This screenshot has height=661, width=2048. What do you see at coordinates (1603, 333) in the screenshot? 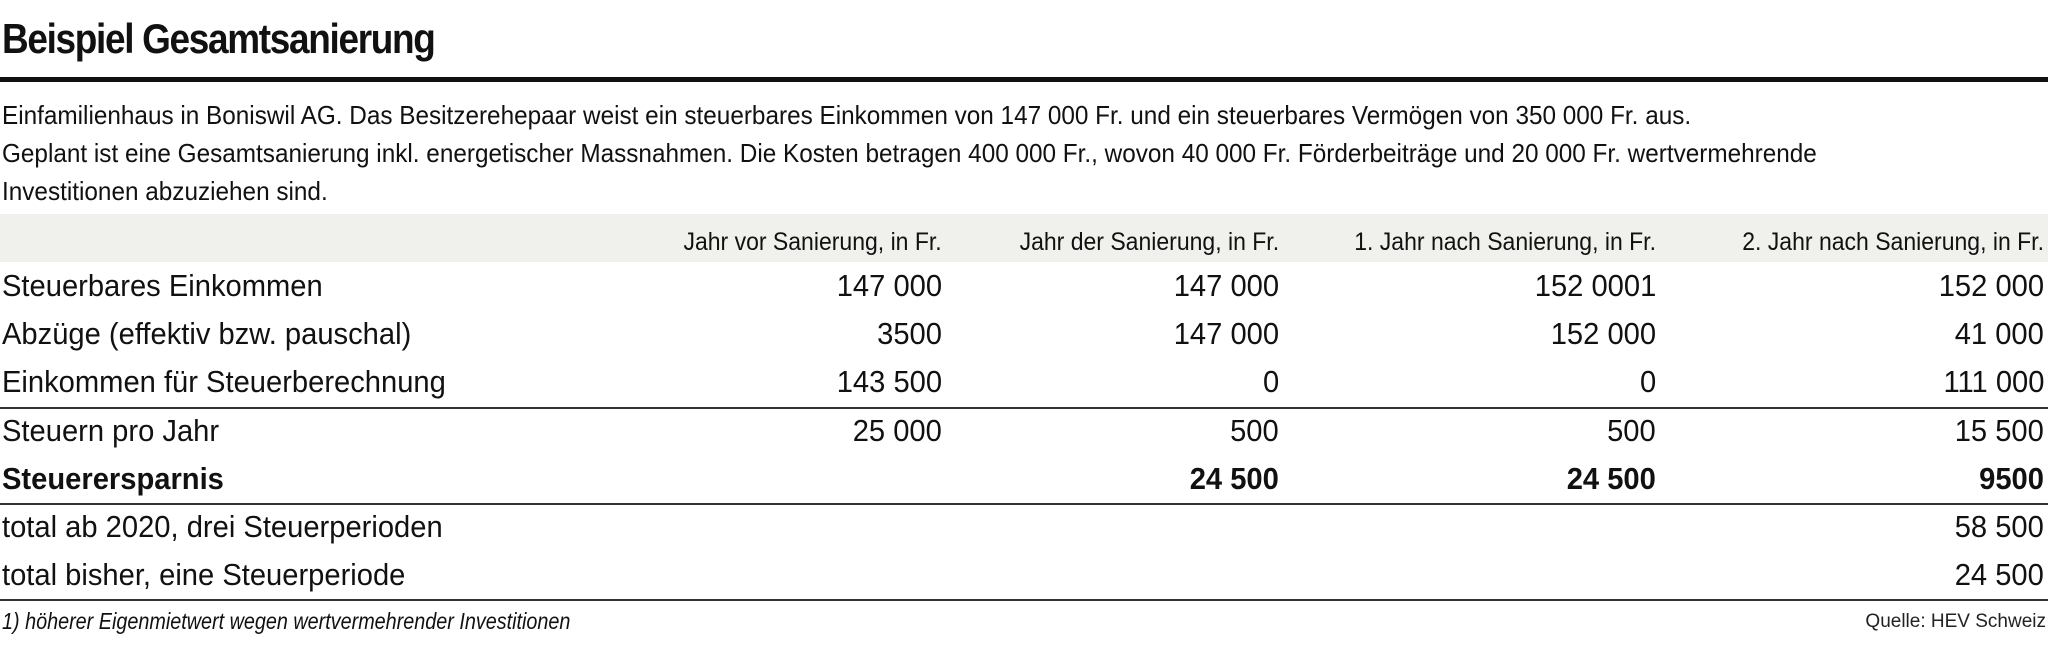
I see `cell-year-after-1: 152 000` at bounding box center [1603, 333].